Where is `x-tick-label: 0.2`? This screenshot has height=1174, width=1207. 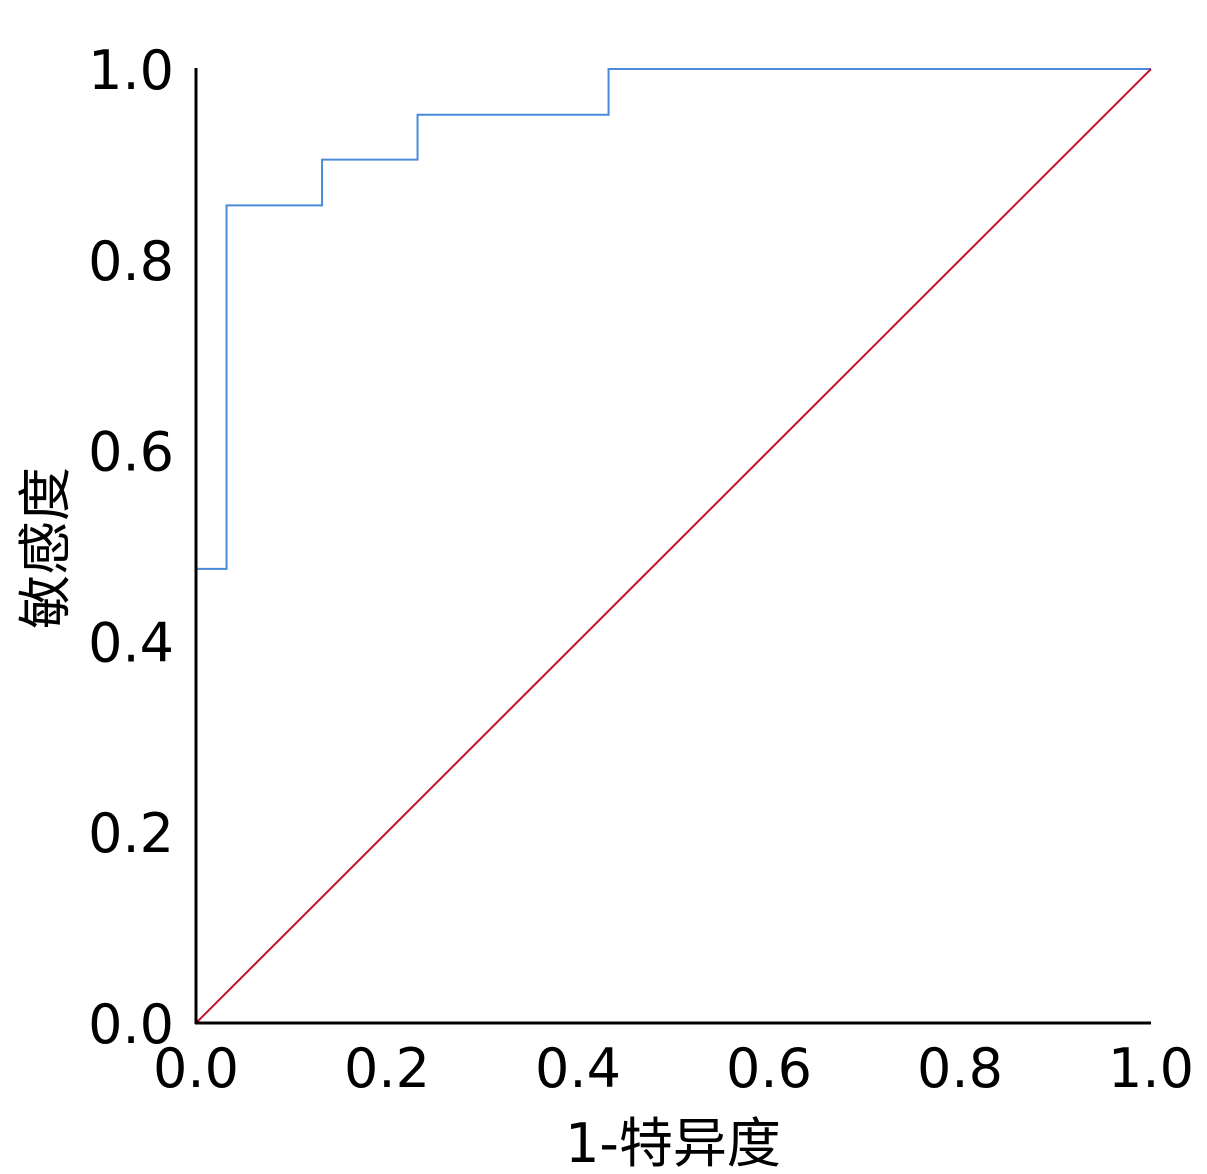
x-tick-label: 0.2 is located at coordinates (387, 1068).